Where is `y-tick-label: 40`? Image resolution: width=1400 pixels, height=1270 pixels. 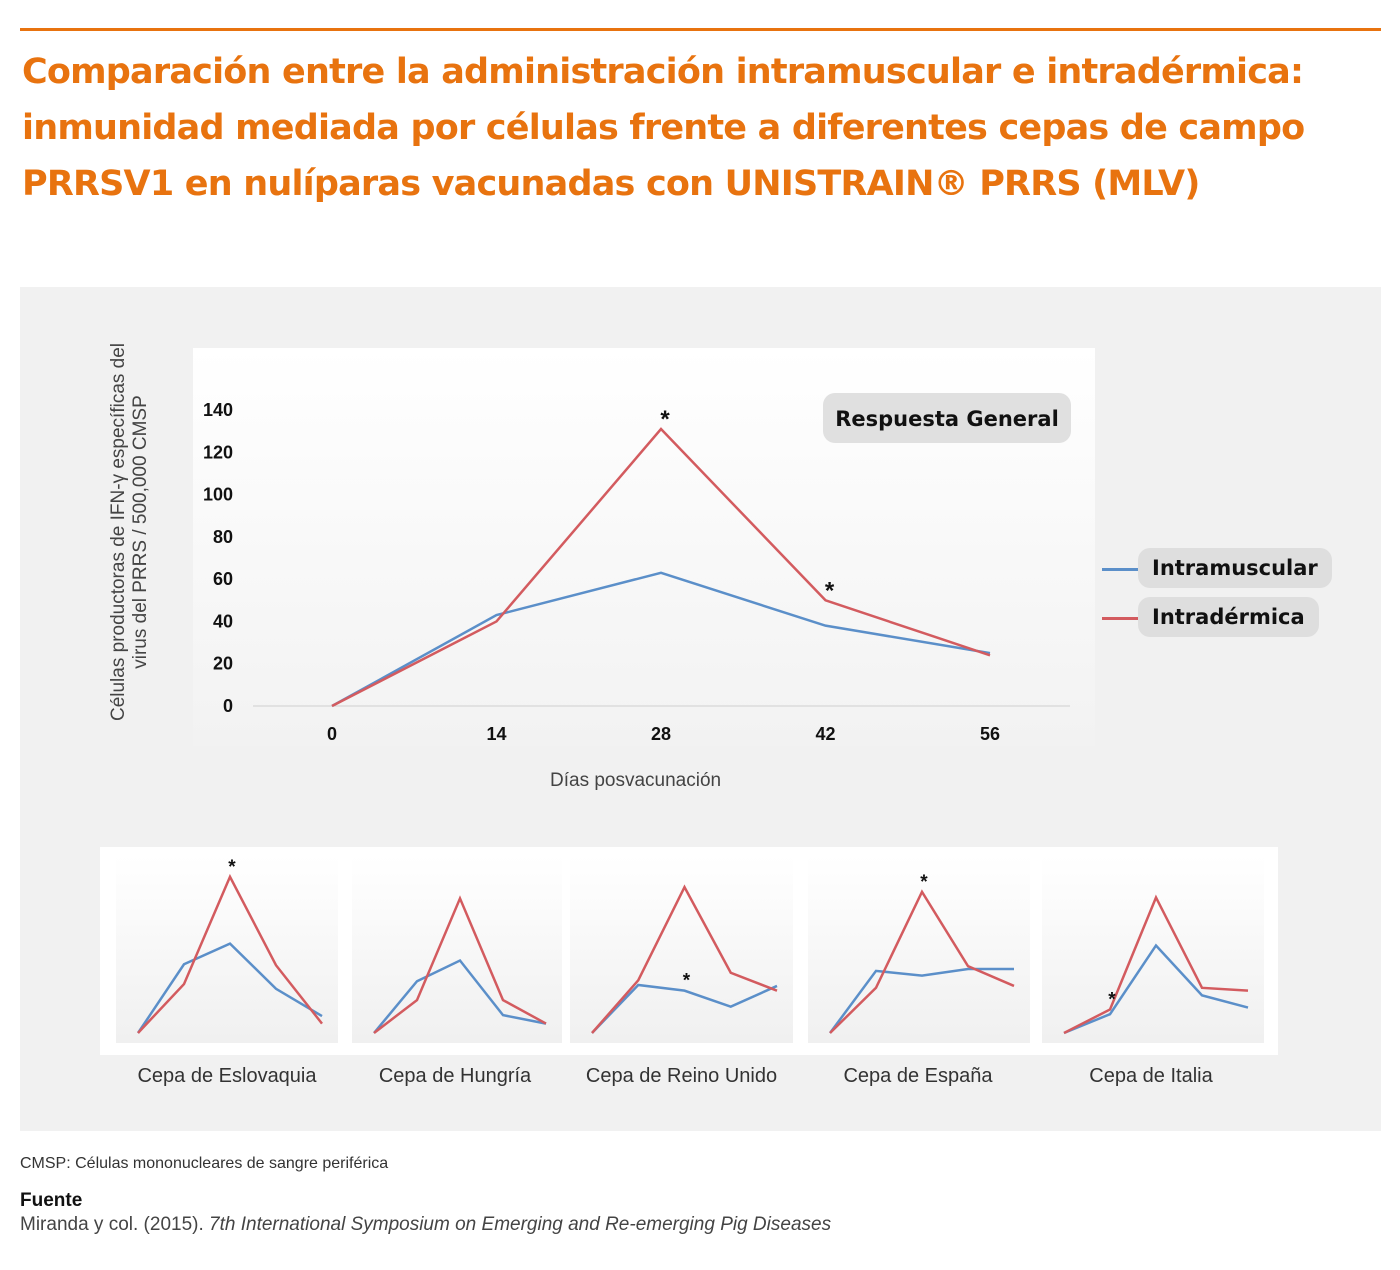 y-tick-label: 40 is located at coordinates (223, 621).